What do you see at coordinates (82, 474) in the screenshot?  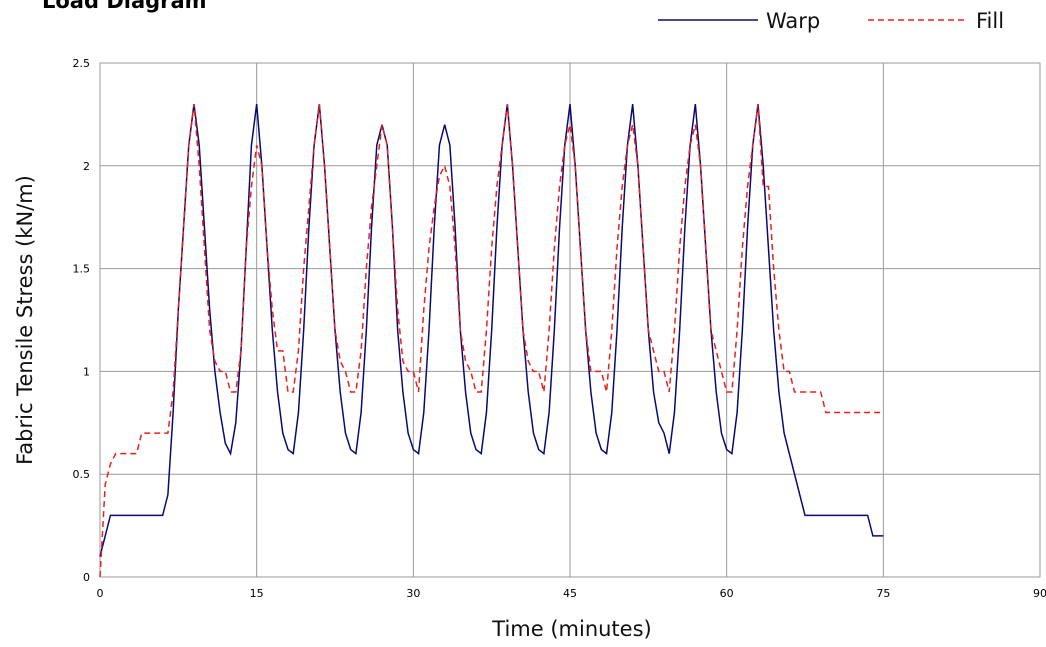 I see `y-tick-label: 0.5` at bounding box center [82, 474].